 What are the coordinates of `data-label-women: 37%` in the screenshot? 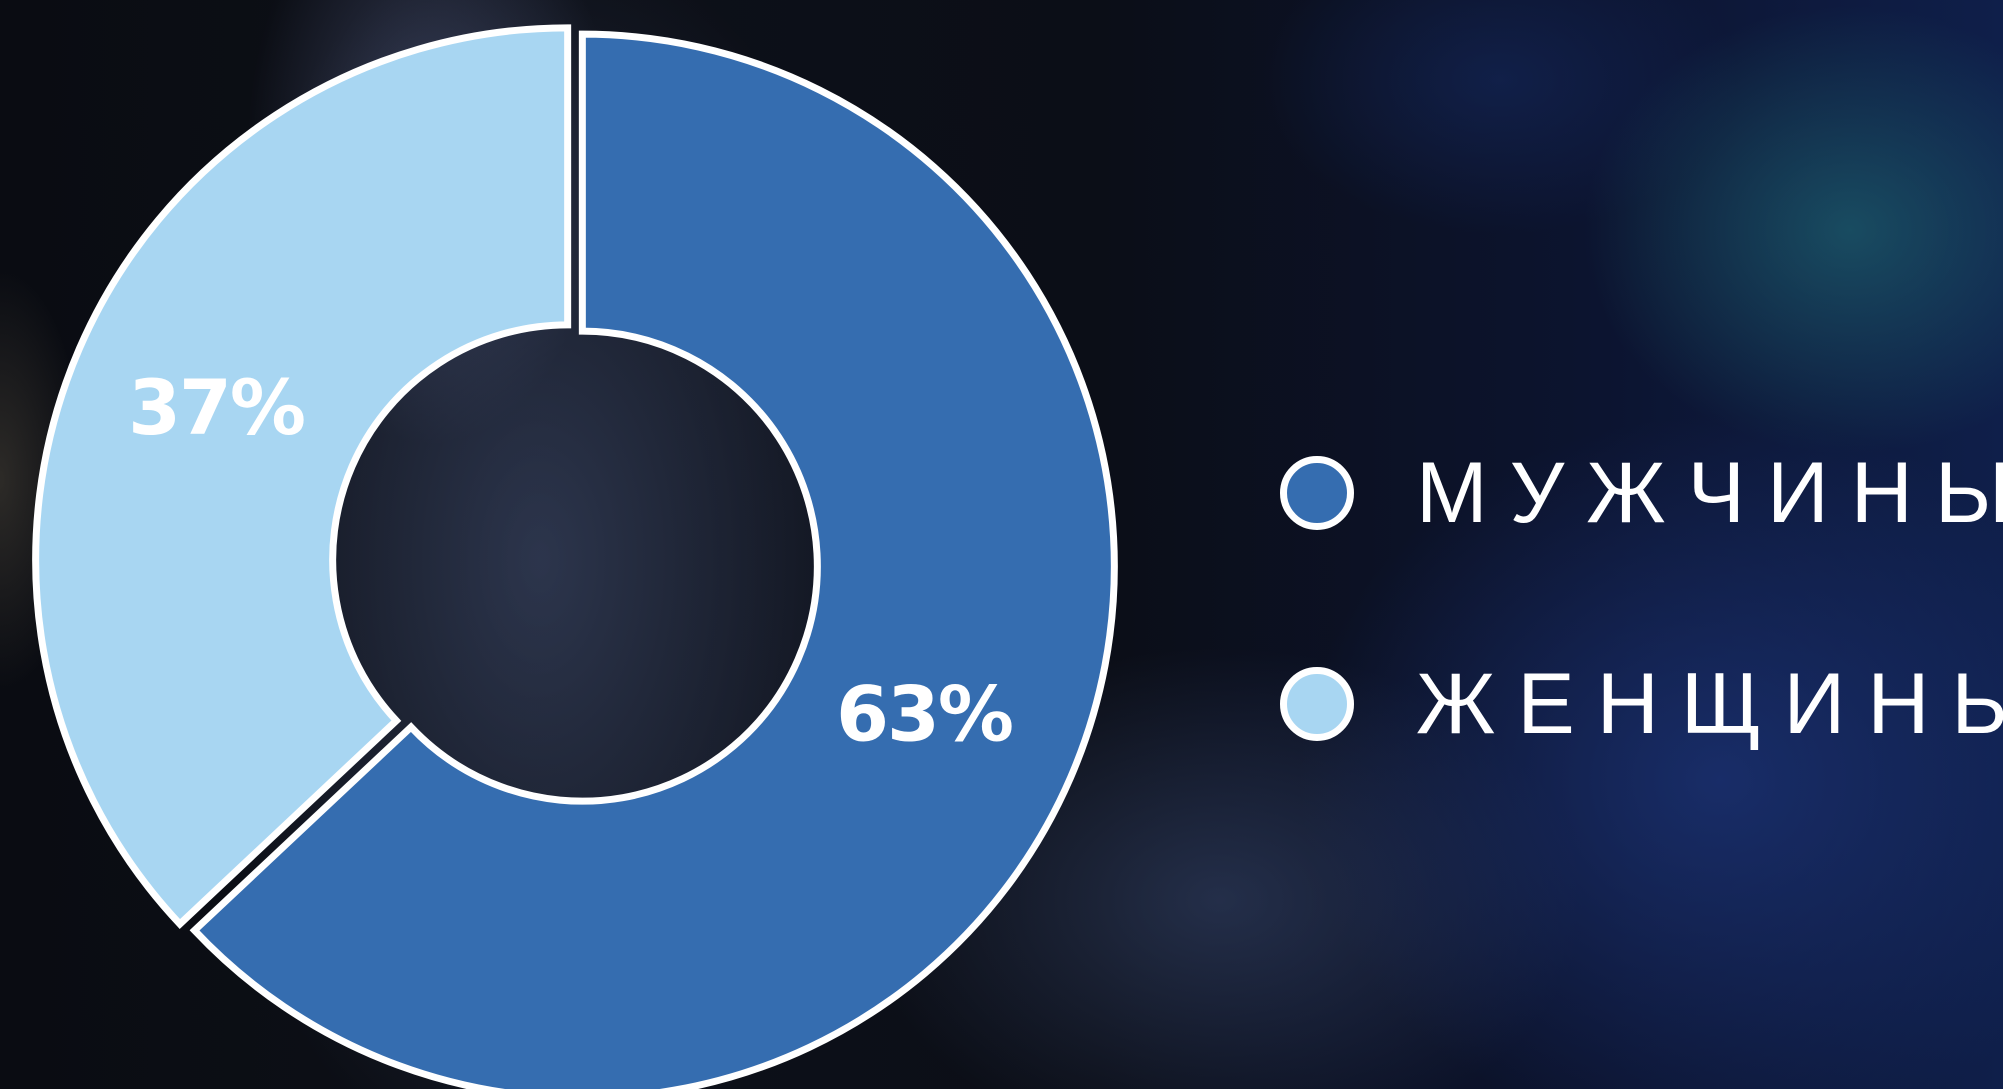 It's located at (216, 407).